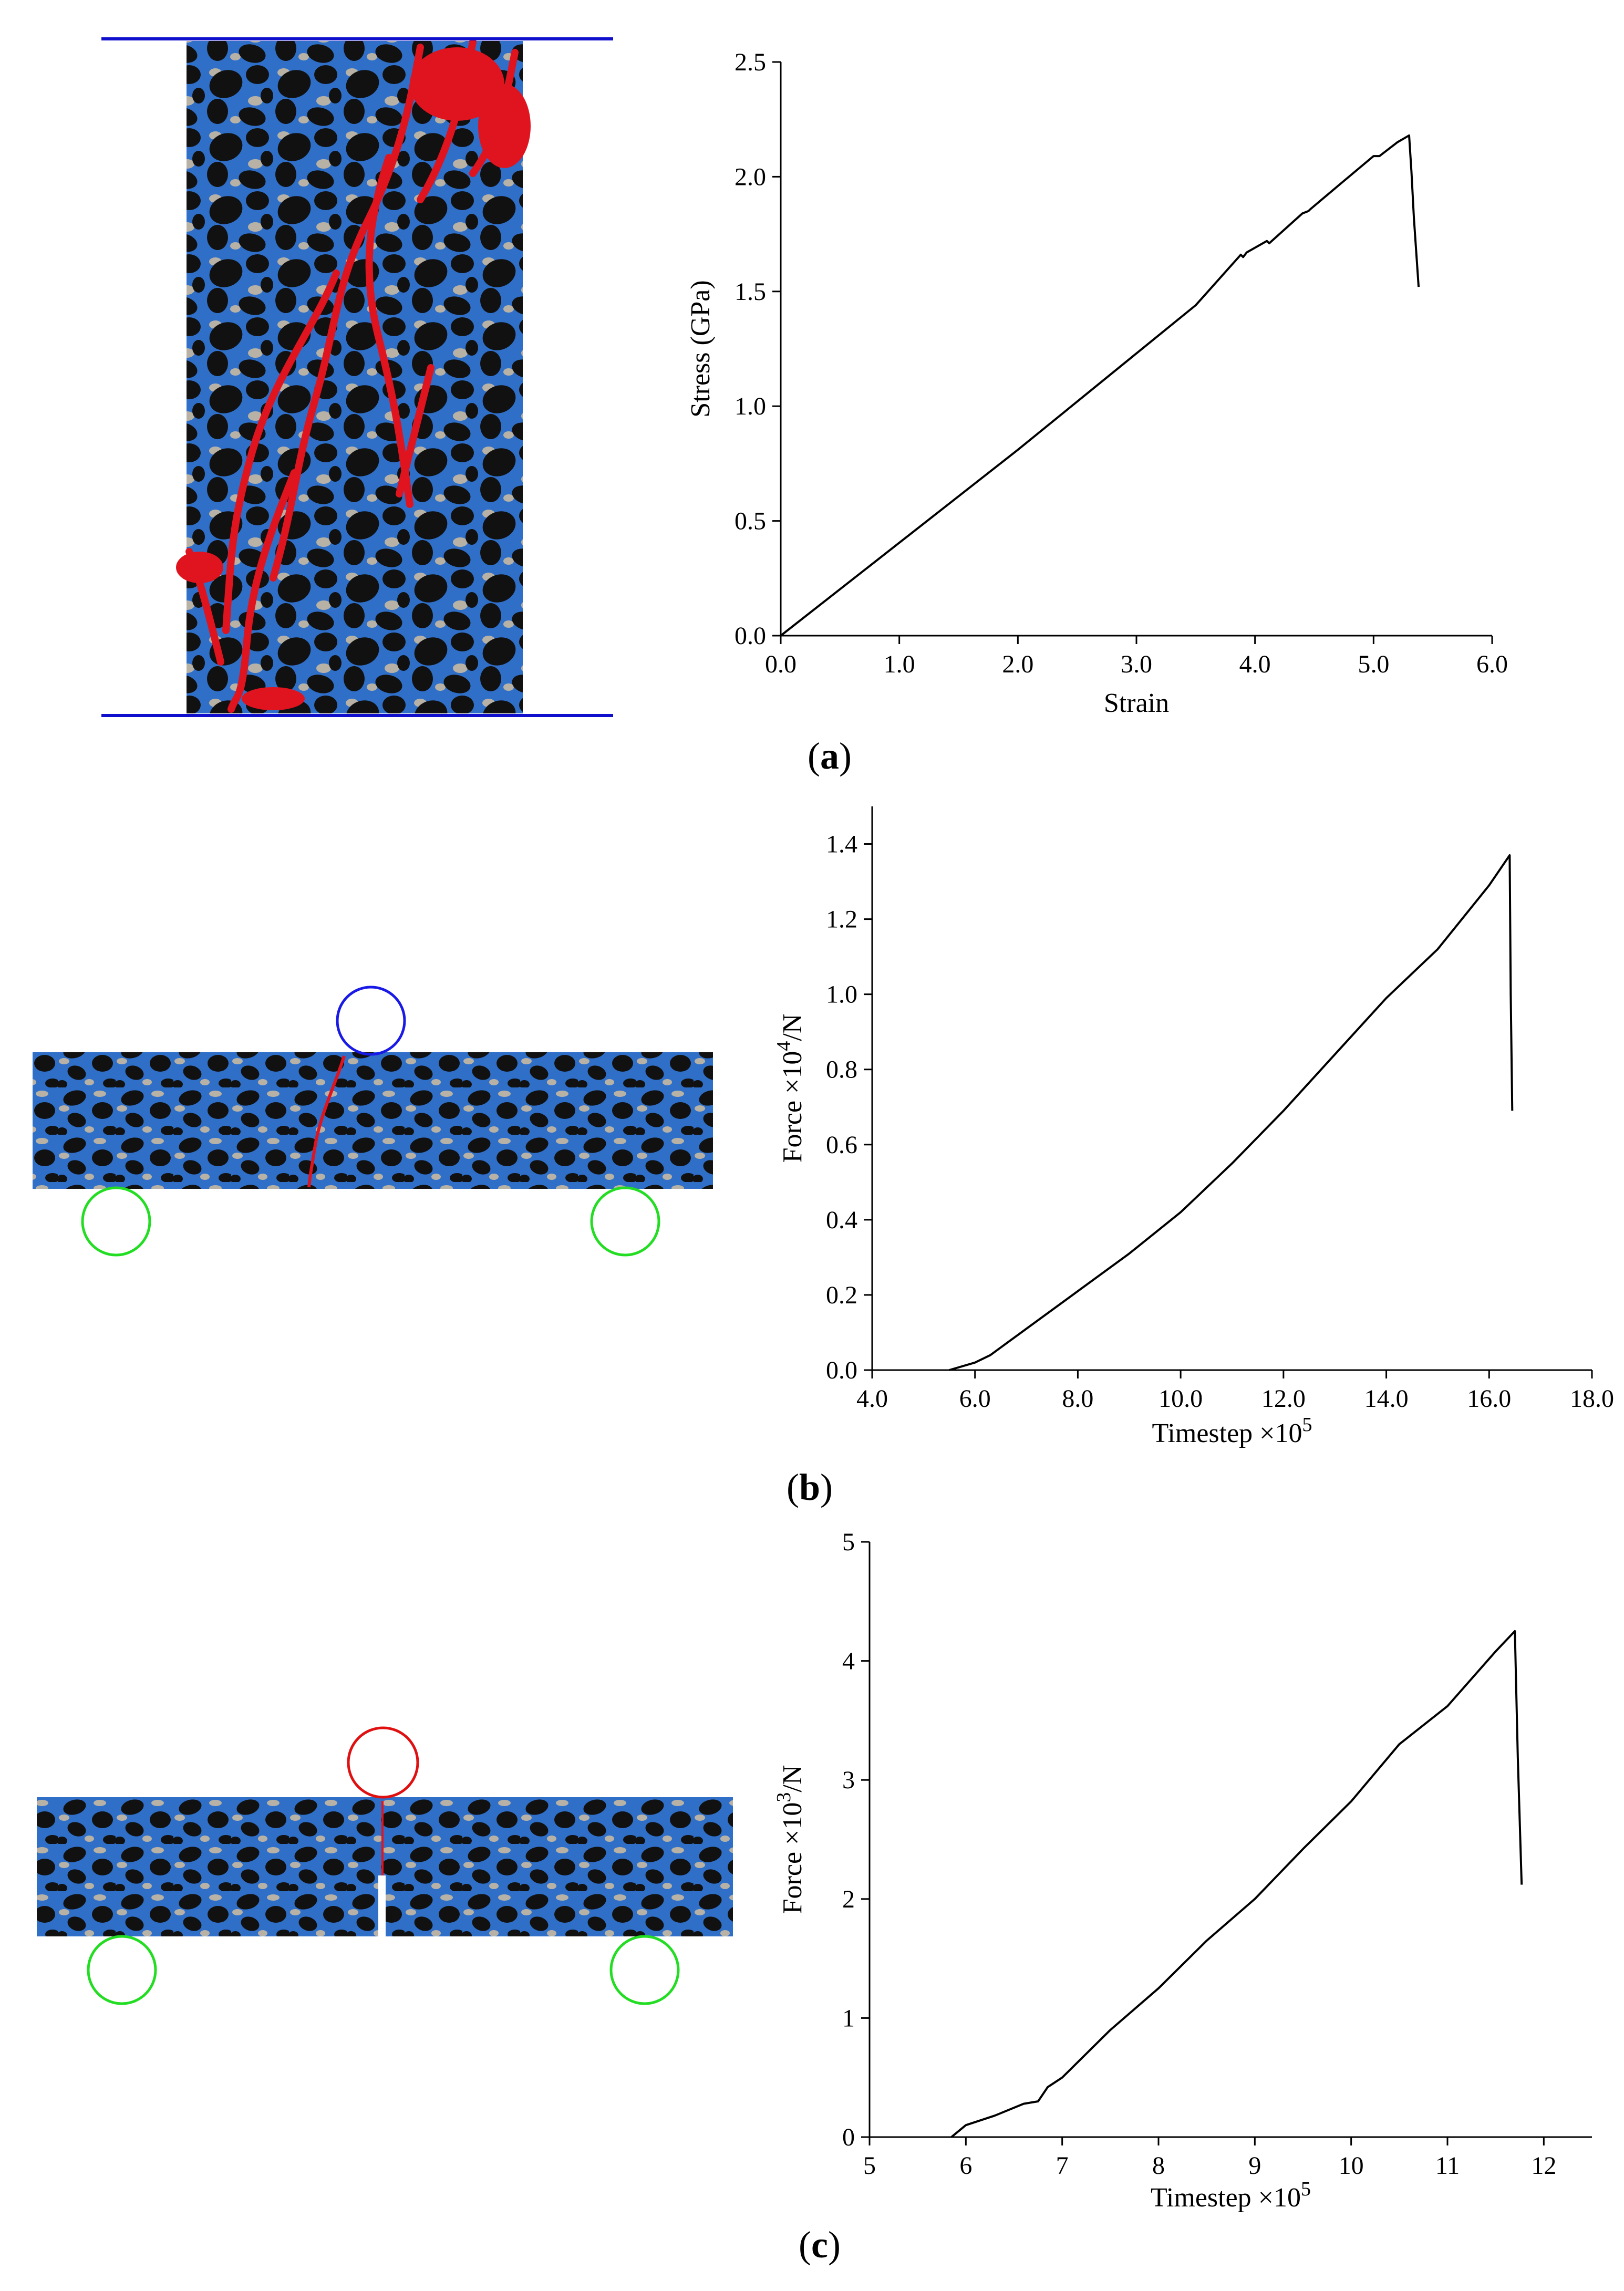 Image resolution: width=1624 pixels, height=2291 pixels. I want to click on specimen-b, so click(373, 1122).